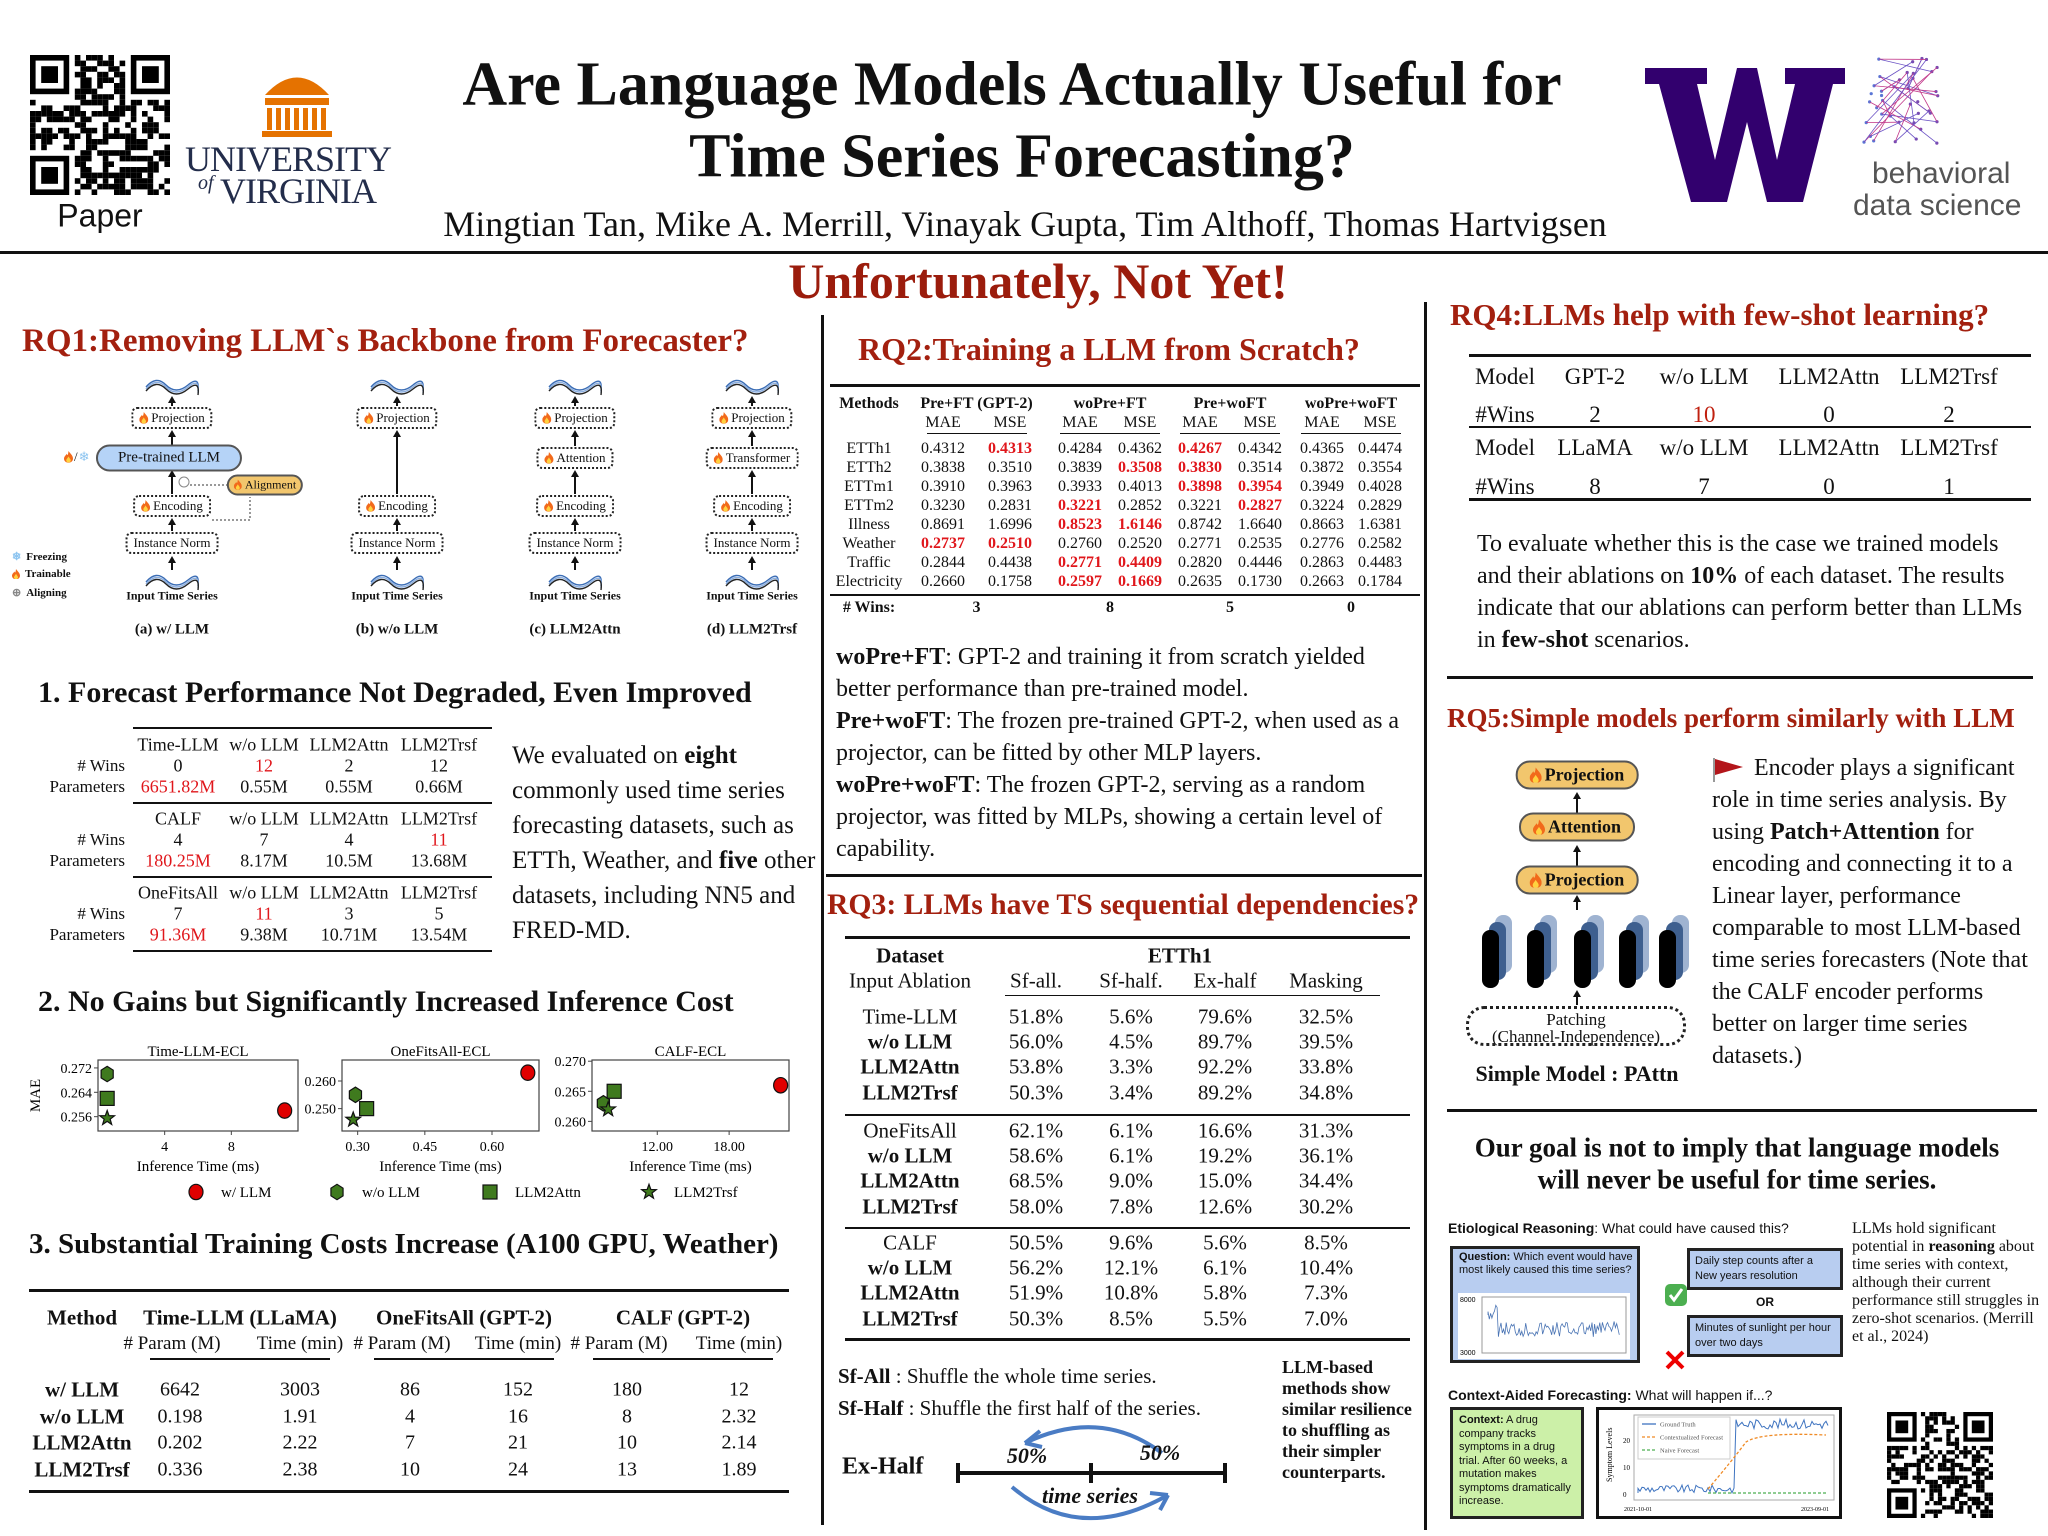  What do you see at coordinates (729, 1147) in the screenshot?
I see `x-tick-label: 18.00` at bounding box center [729, 1147].